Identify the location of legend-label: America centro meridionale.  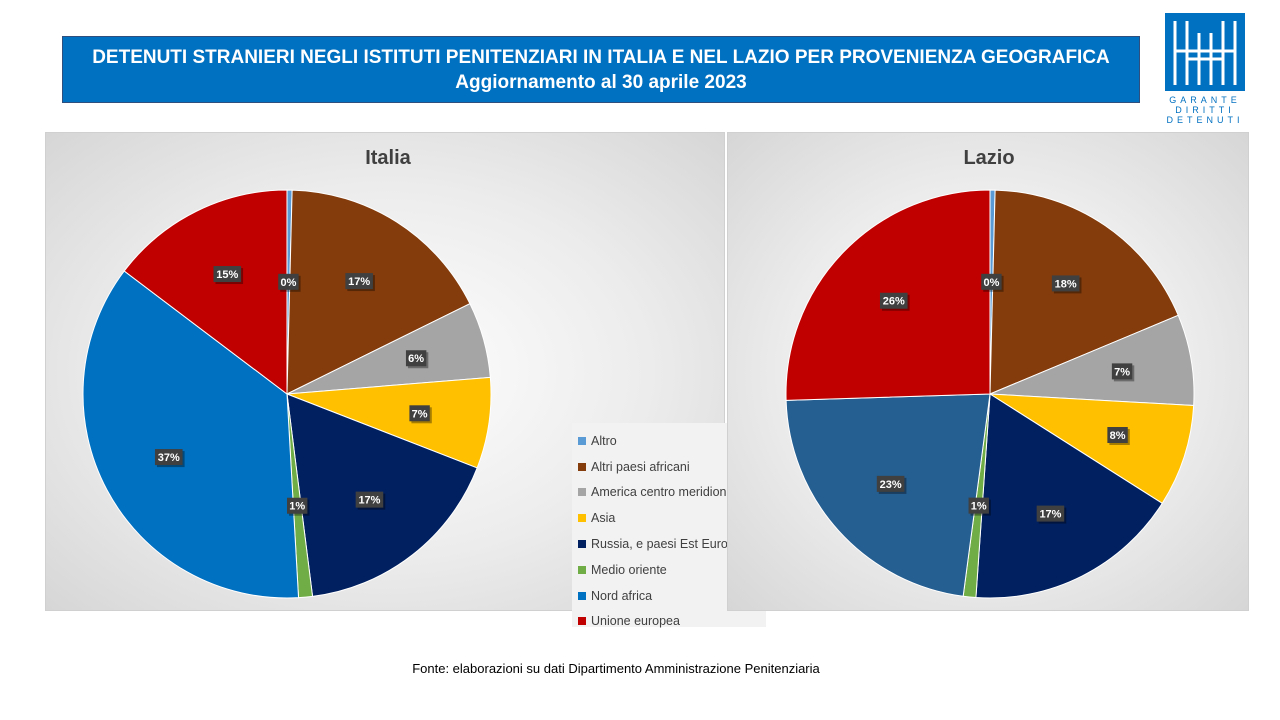
(667, 492).